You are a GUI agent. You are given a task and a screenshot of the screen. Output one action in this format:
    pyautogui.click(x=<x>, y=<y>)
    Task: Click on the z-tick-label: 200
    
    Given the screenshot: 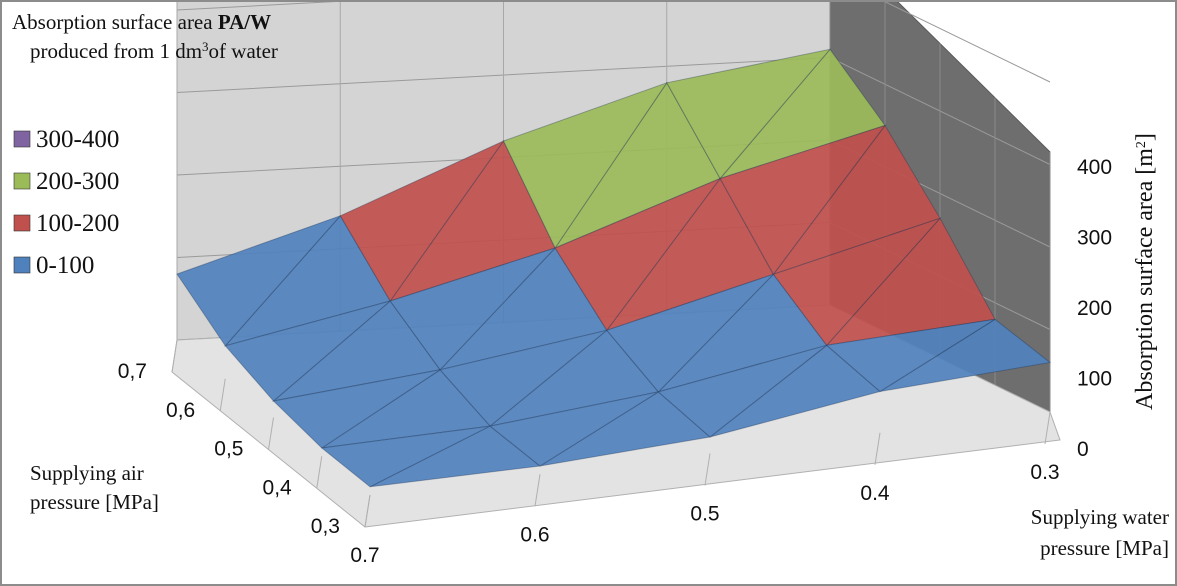 What is the action you would take?
    pyautogui.click(x=1094, y=308)
    